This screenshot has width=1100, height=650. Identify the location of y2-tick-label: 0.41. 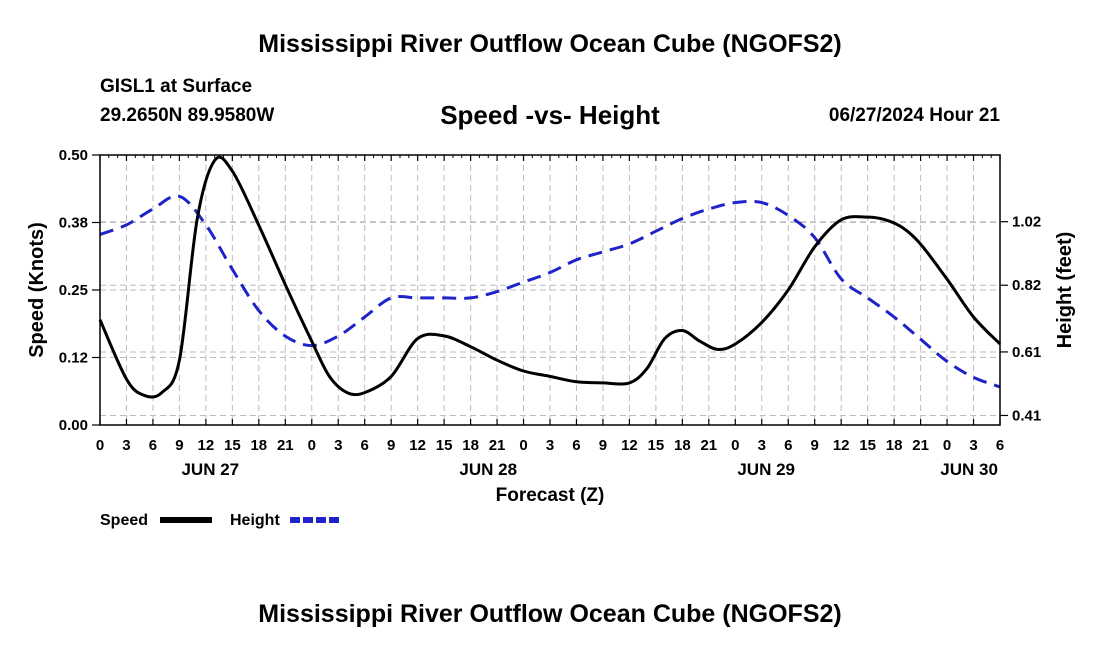
(1026, 415).